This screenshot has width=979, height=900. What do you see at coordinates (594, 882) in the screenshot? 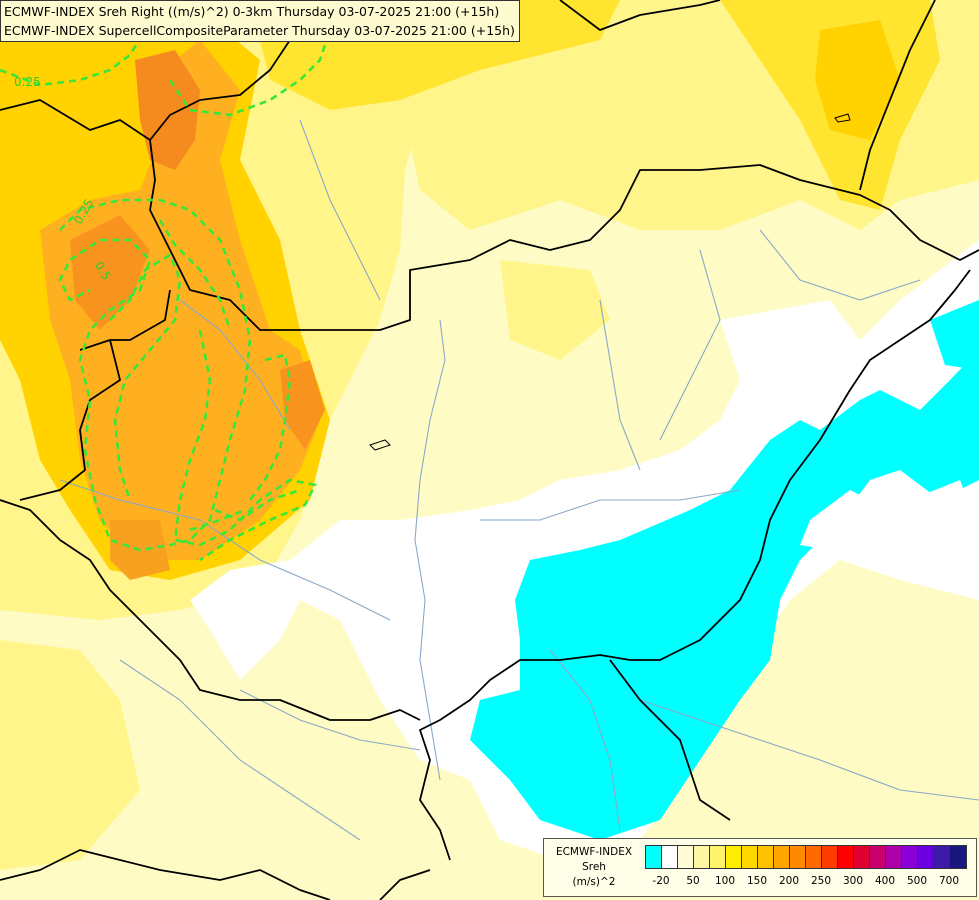
I see `legend-title-unit: (m/s)^2` at bounding box center [594, 882].